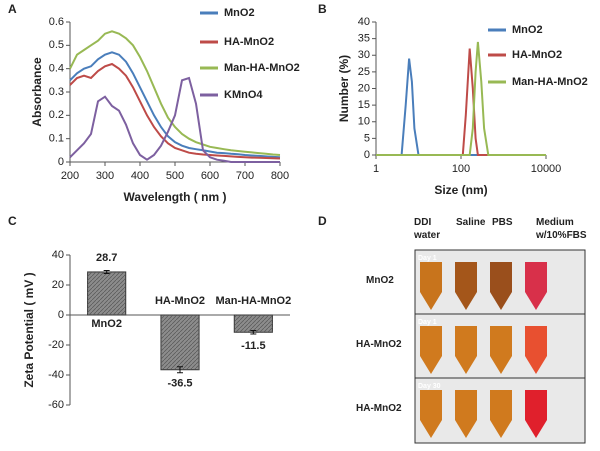  Describe the element at coordinates (253, 301) in the screenshot. I see `x-tick-label: Man-HA-MnO2` at that location.